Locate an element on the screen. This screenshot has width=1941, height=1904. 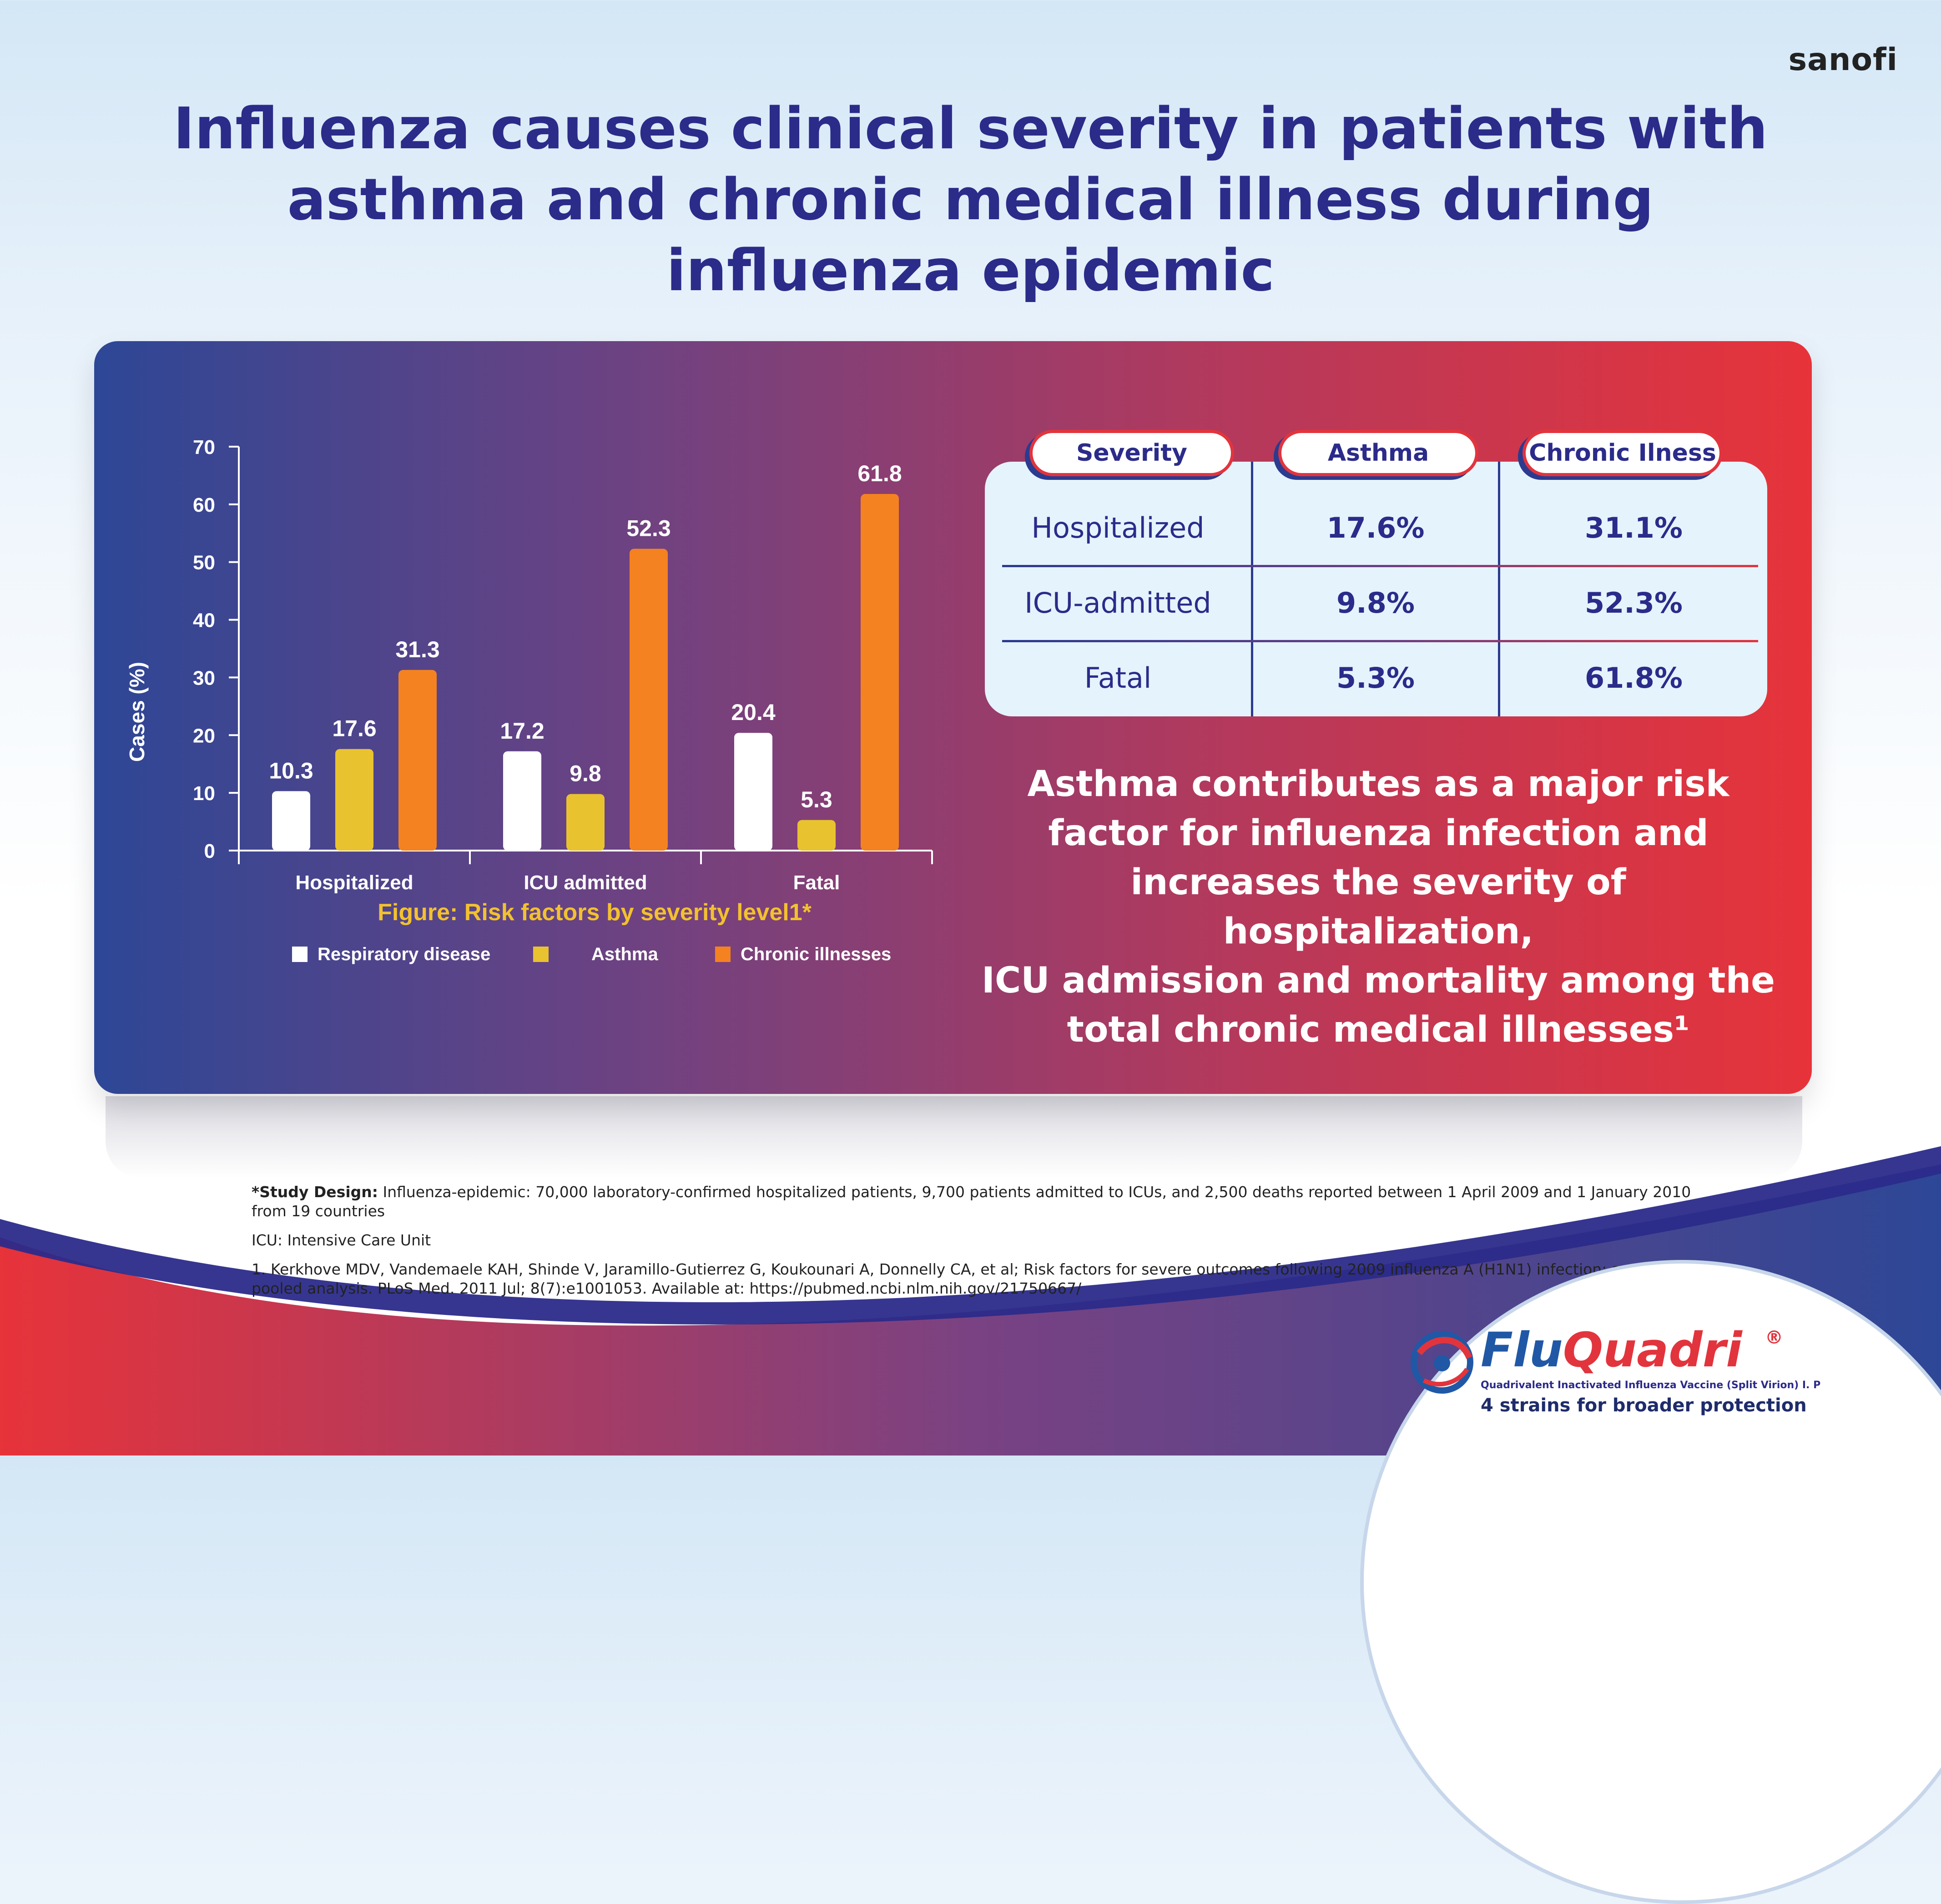
data-label: 17.2 is located at coordinates (522, 731).